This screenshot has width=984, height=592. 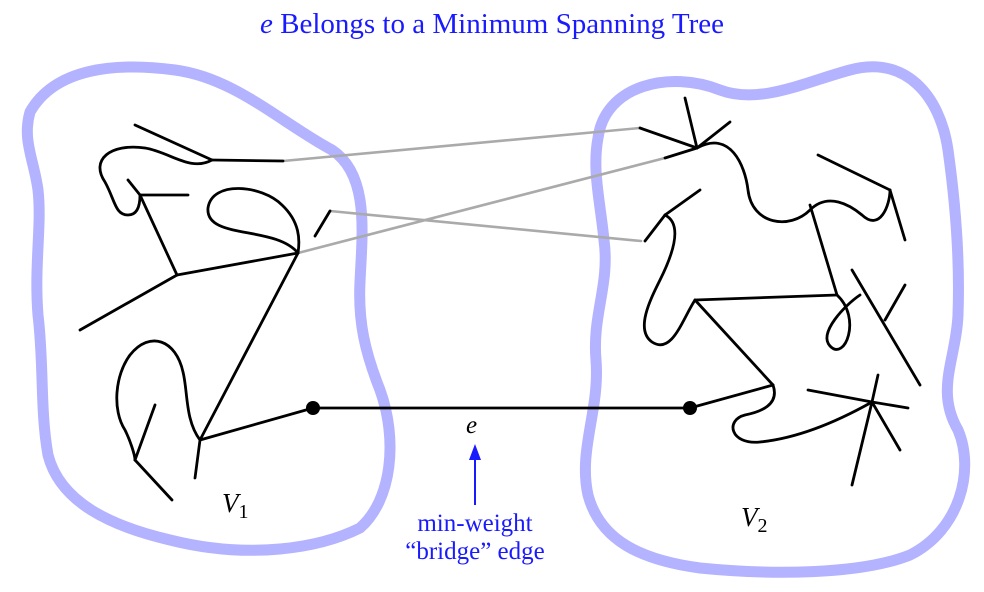 What do you see at coordinates (243, 512) in the screenshot?
I see `set-subscript: 1` at bounding box center [243, 512].